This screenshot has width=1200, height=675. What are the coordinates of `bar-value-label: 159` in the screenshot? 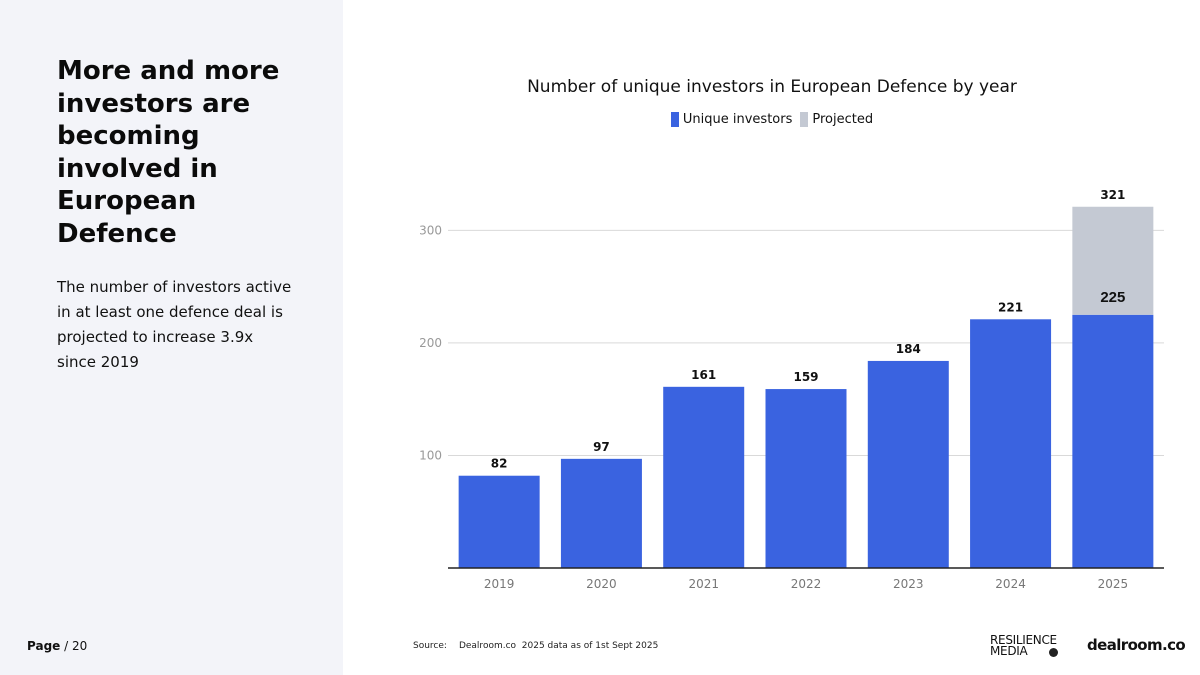 It's located at (805, 377).